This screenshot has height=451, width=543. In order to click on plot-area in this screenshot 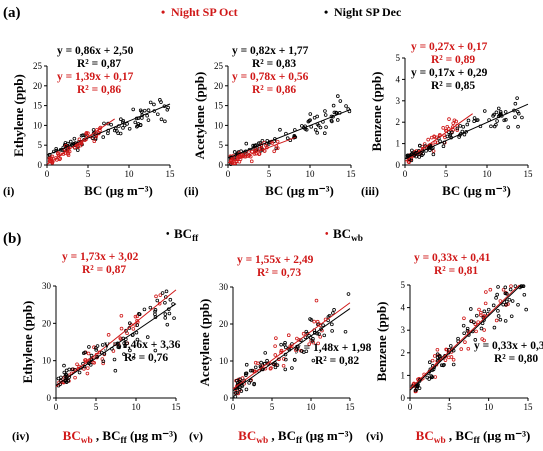, I will do `click(466, 130)`.